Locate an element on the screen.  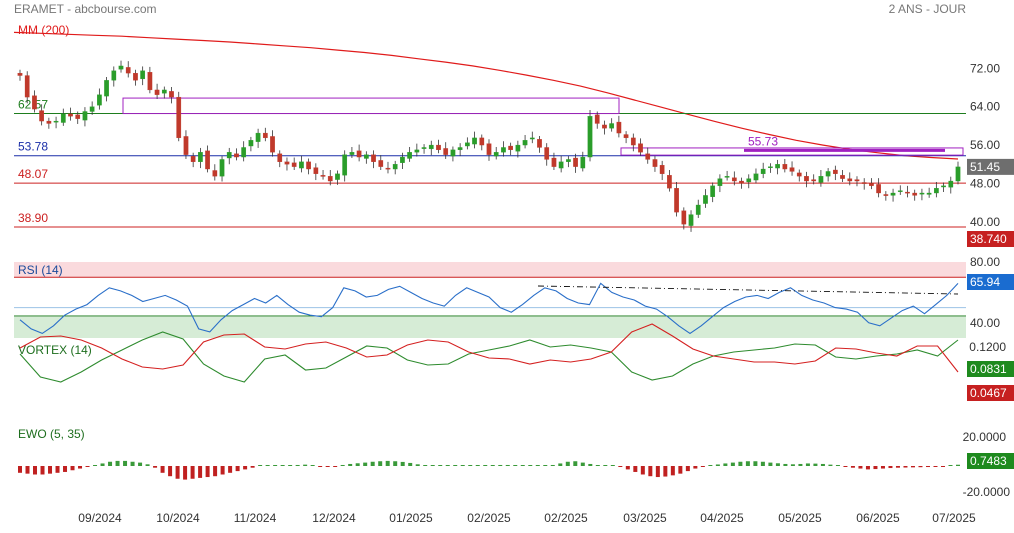
price-tick-label: 64.00 is located at coordinates (985, 107).